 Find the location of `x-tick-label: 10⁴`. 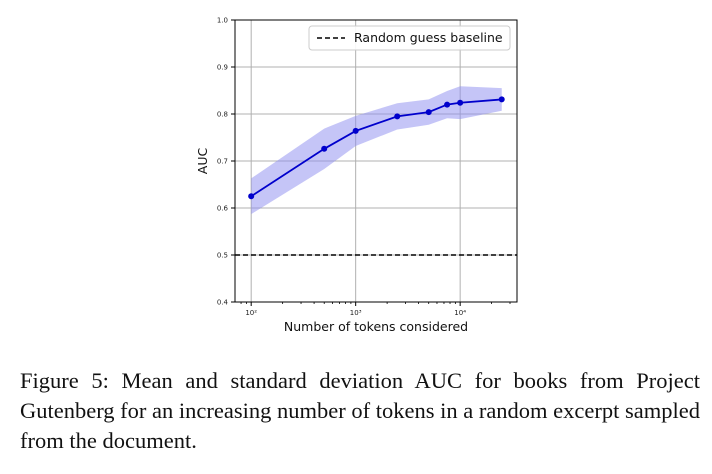

x-tick-label: 10⁴ is located at coordinates (460, 313).